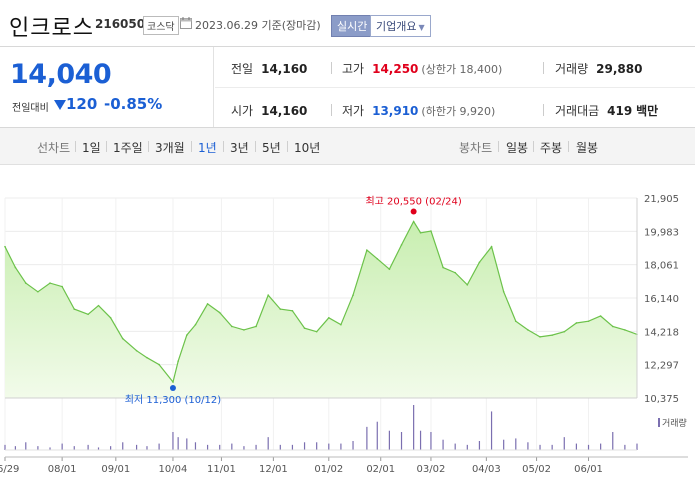 This screenshot has height=480, width=695. What do you see at coordinates (207, 148) in the screenshot?
I see `tab-period-1y: 1년` at bounding box center [207, 148].